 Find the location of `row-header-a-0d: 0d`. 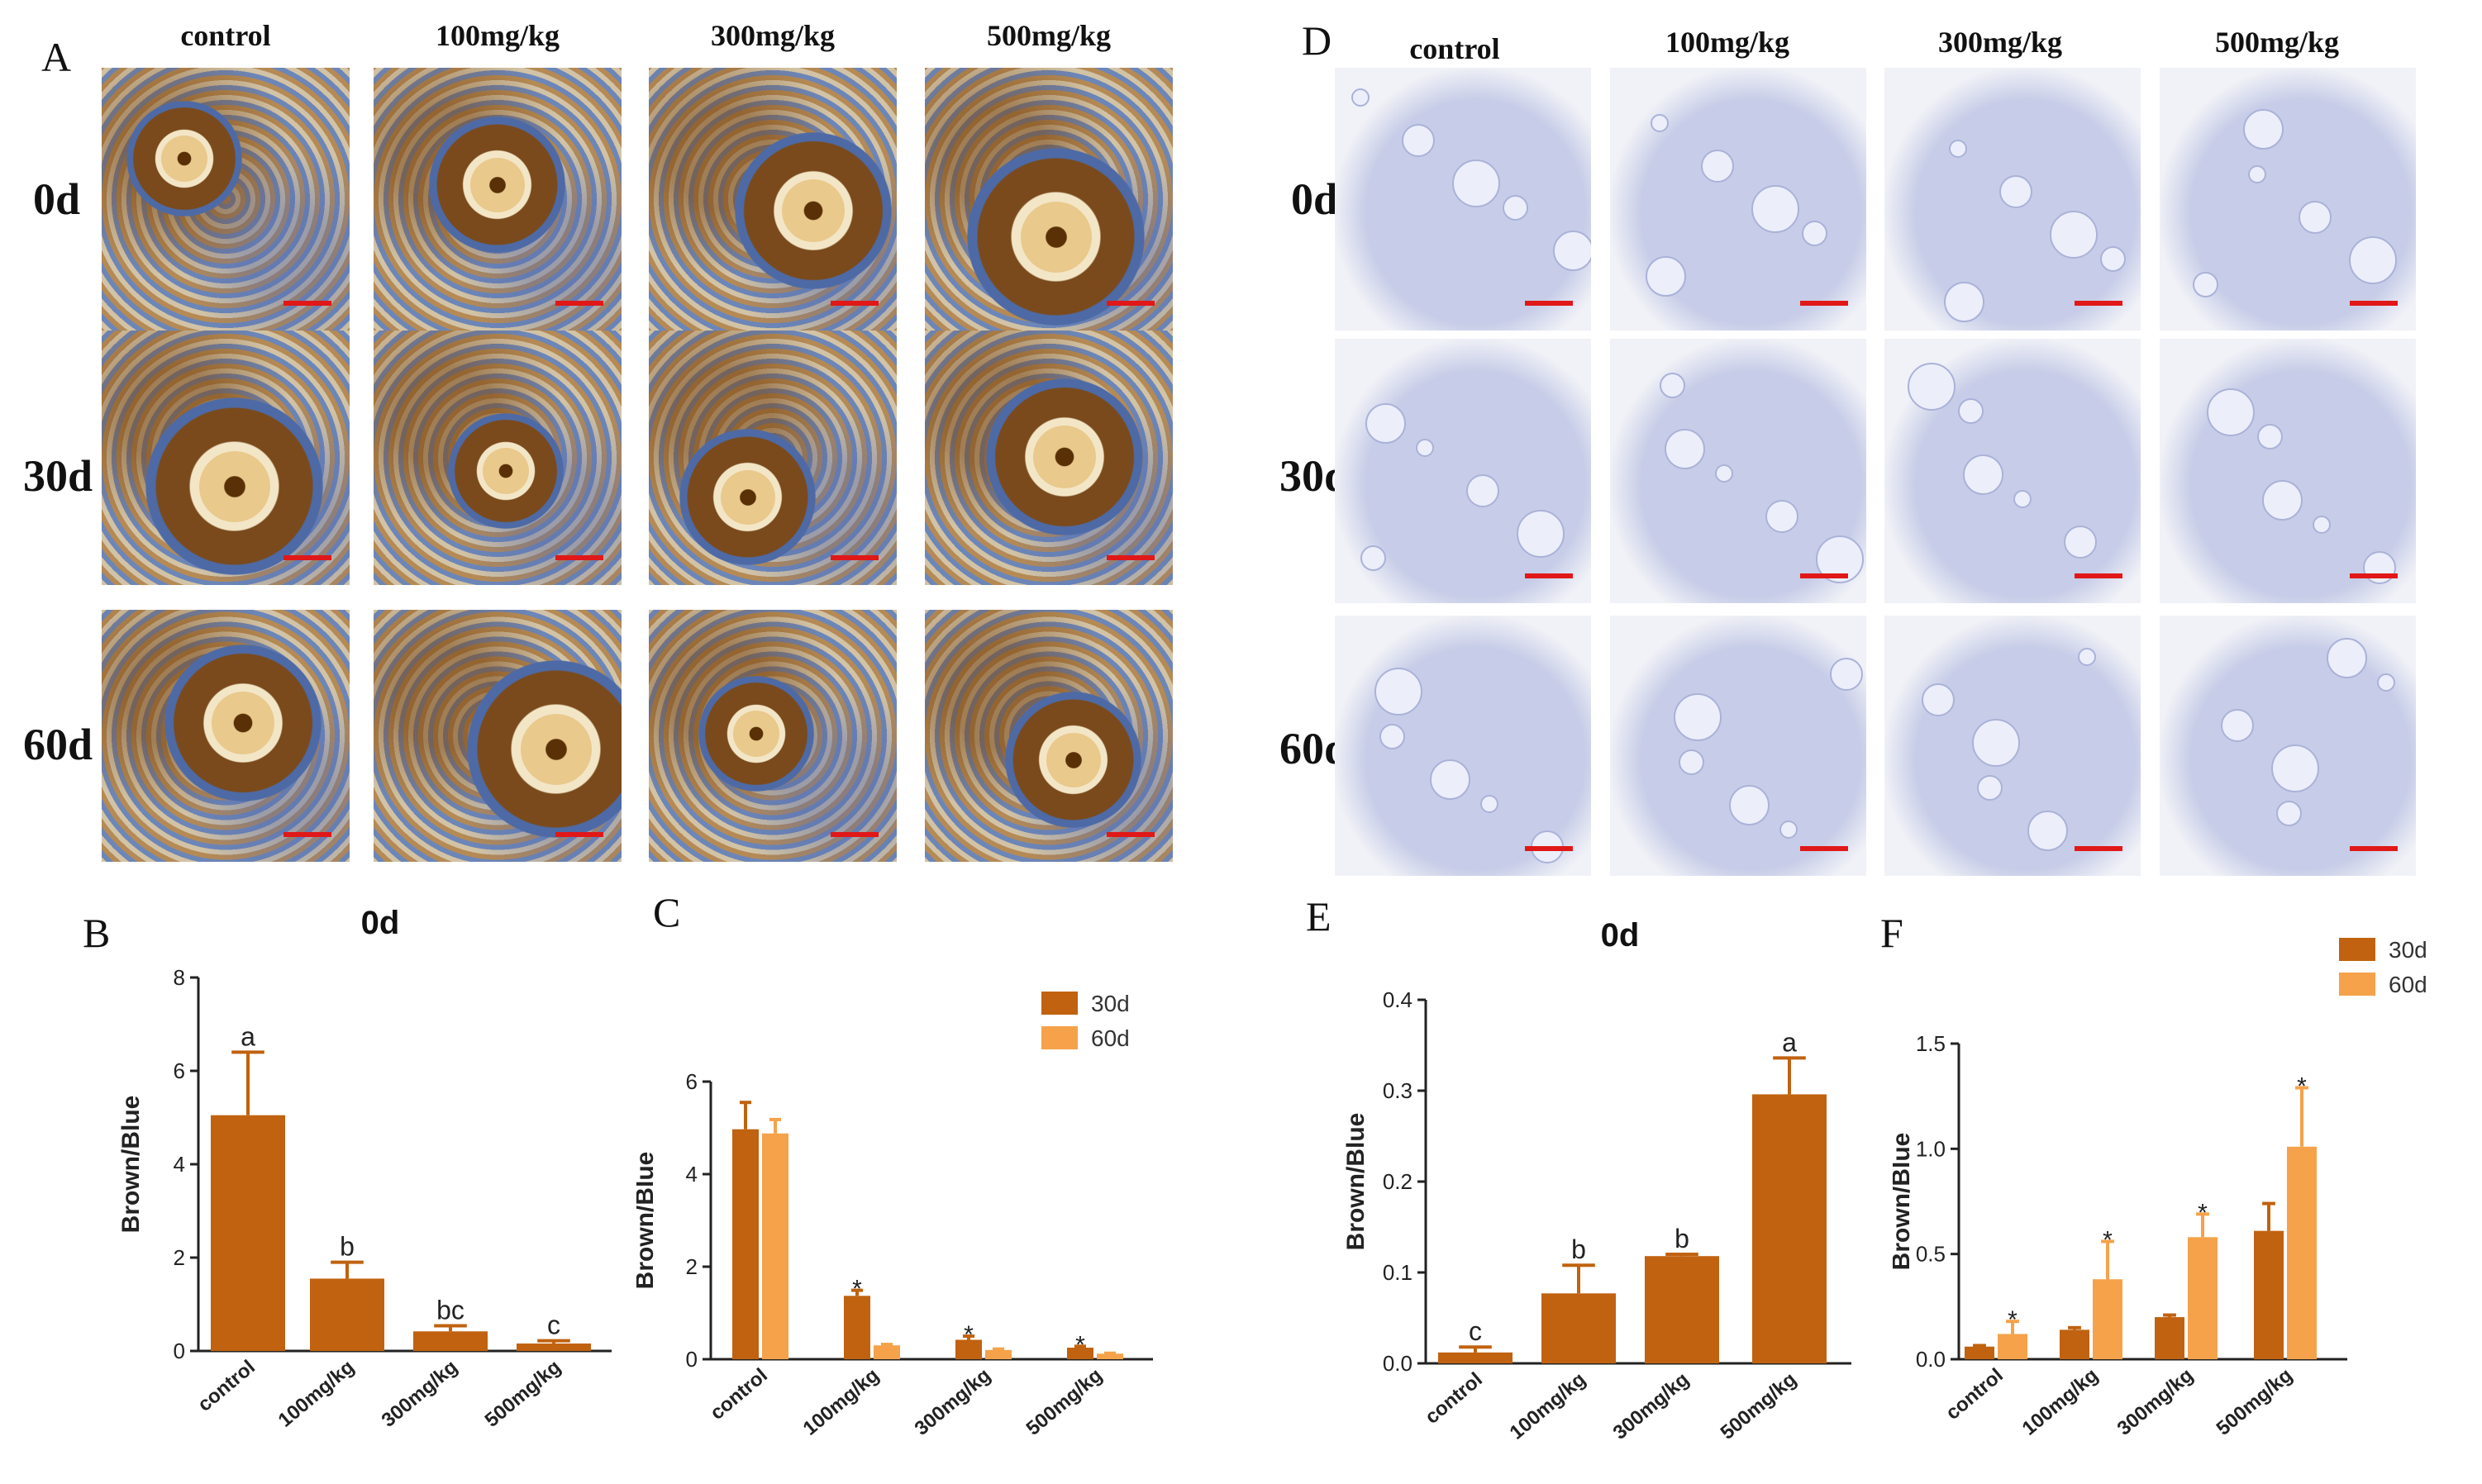

row-header-a-0d: 0d is located at coordinates (57, 199).